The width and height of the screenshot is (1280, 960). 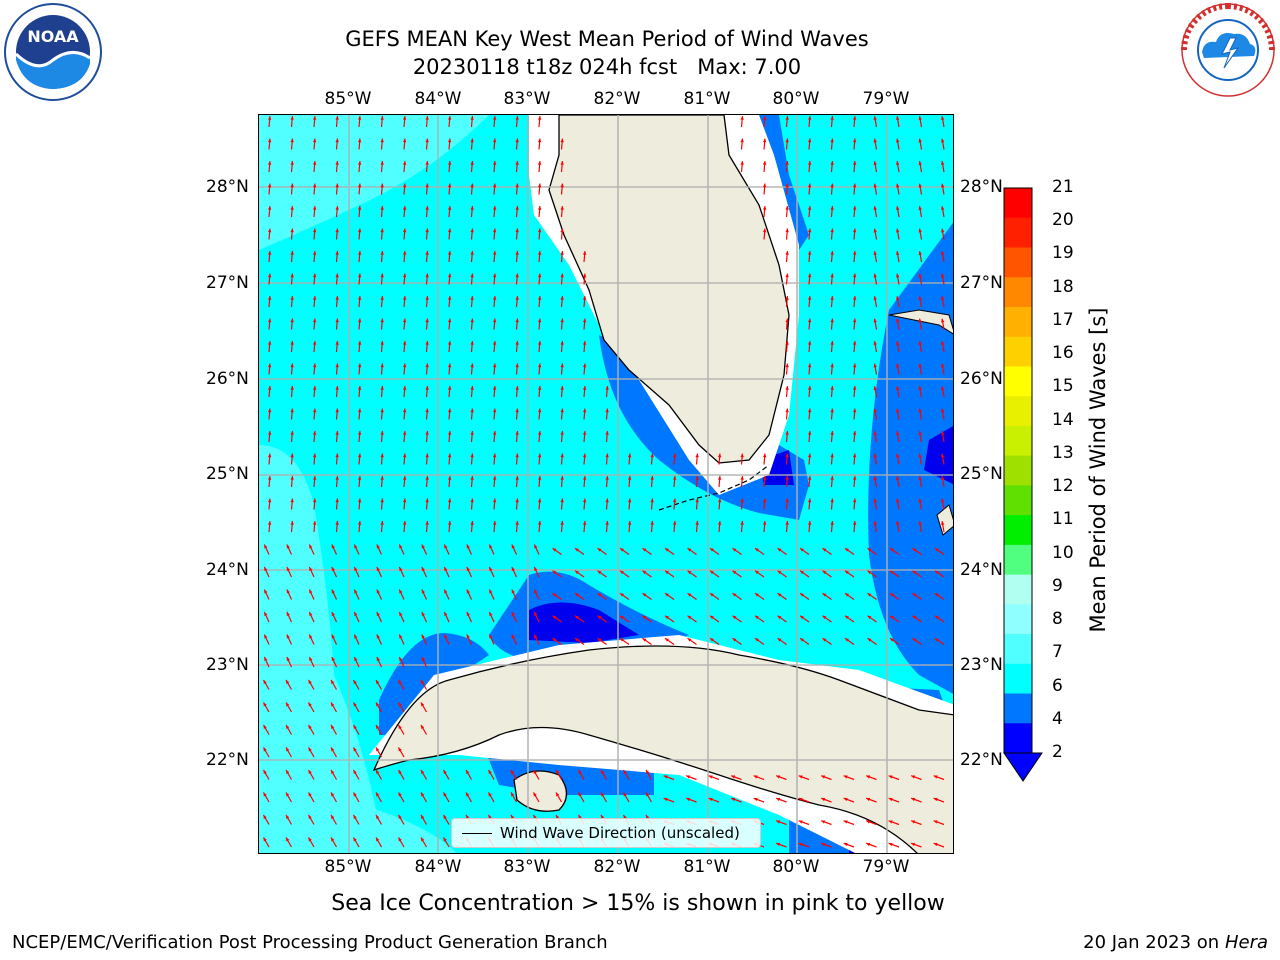 I want to click on footer-host: Hera, so click(x=1246, y=942).